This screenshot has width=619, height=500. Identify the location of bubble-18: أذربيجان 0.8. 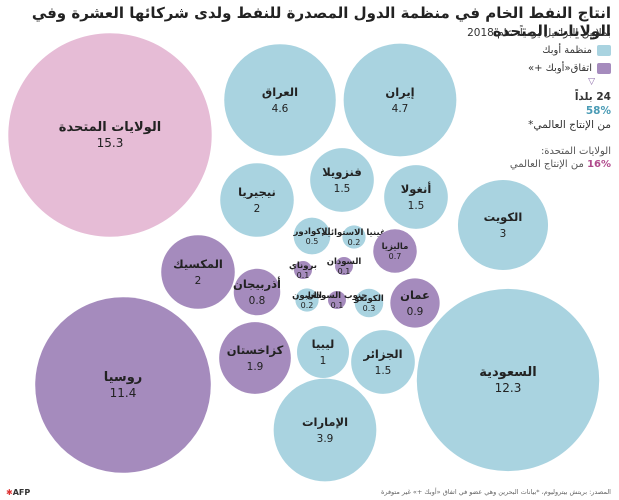
(257, 292).